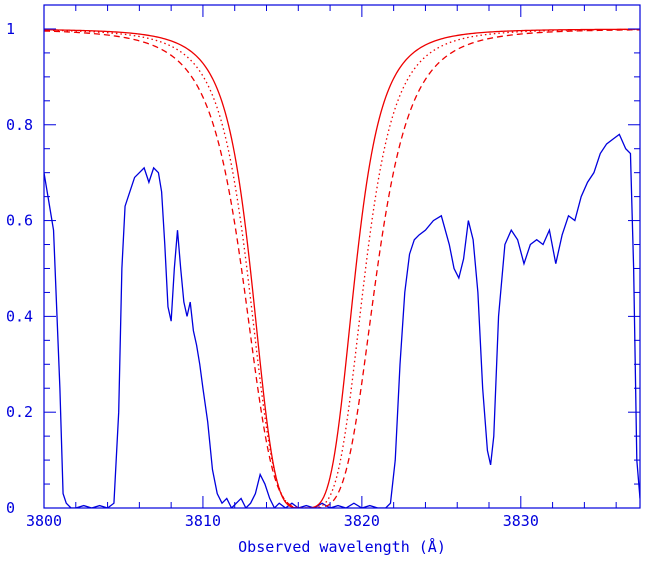  Describe the element at coordinates (203, 521) in the screenshot. I see `x-tick-label: 3810` at that location.